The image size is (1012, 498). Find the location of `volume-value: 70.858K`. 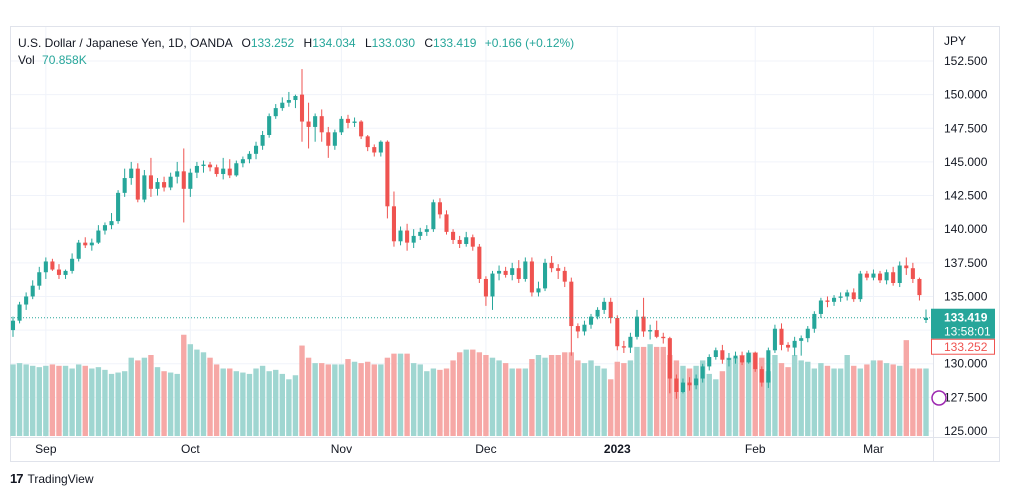

volume-value: 70.858K is located at coordinates (64, 60).